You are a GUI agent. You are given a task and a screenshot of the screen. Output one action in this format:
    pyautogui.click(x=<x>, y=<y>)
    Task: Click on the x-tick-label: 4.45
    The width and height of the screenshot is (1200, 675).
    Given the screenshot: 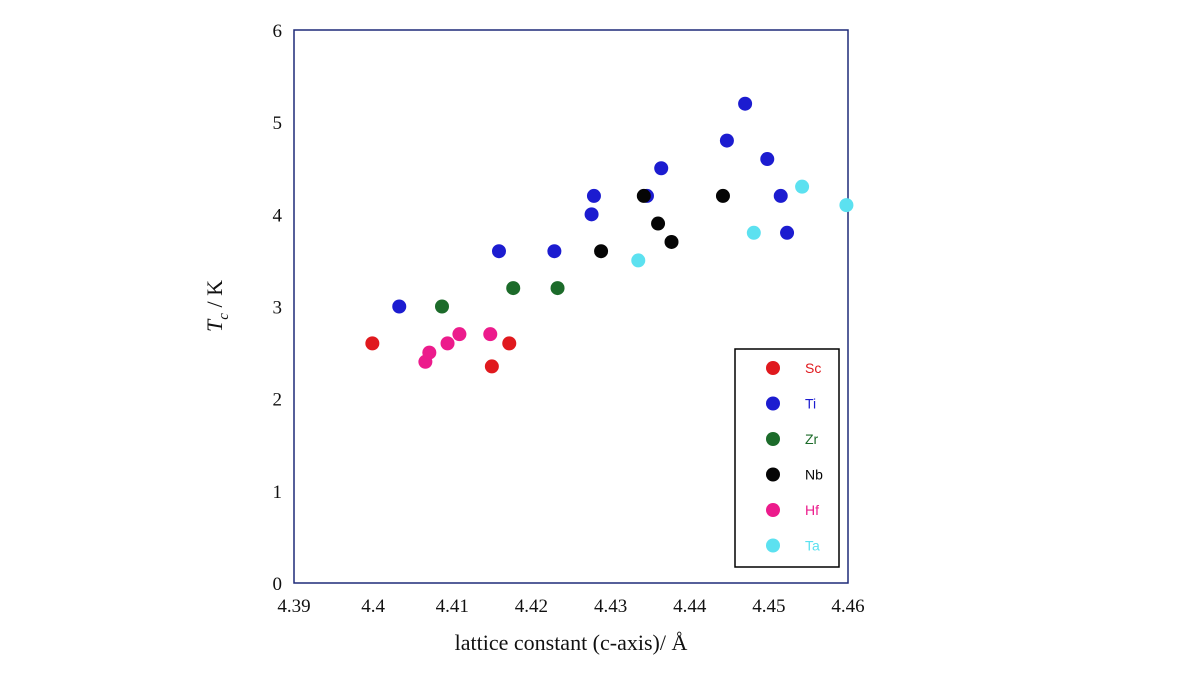 What is the action you would take?
    pyautogui.click(x=768, y=606)
    